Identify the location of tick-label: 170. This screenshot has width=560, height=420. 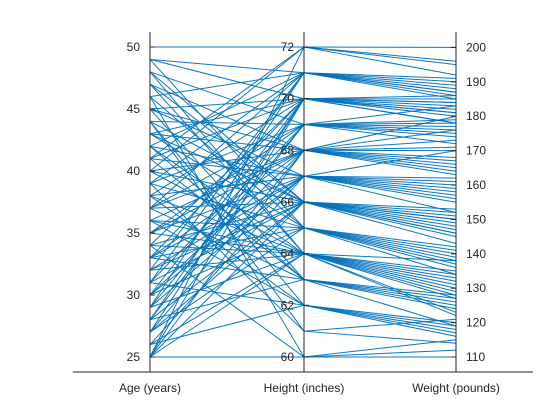
(476, 151).